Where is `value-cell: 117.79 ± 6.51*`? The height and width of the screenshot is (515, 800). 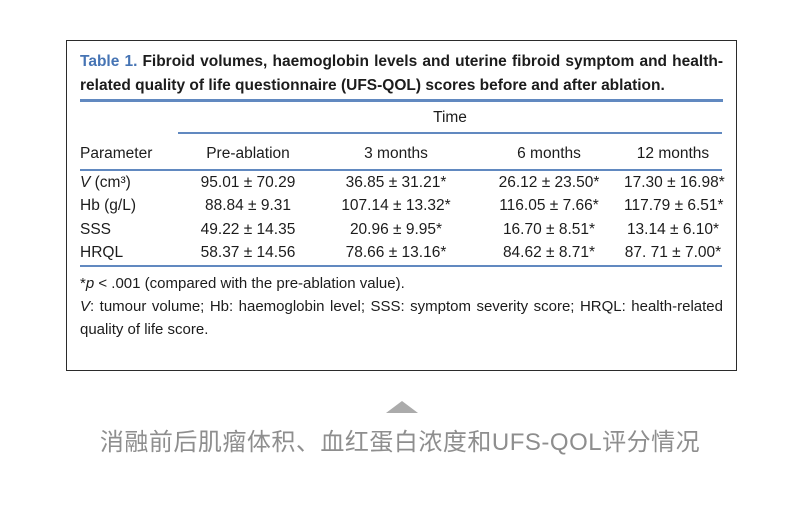
value-cell: 117.79 ± 6.51* is located at coordinates (674, 205).